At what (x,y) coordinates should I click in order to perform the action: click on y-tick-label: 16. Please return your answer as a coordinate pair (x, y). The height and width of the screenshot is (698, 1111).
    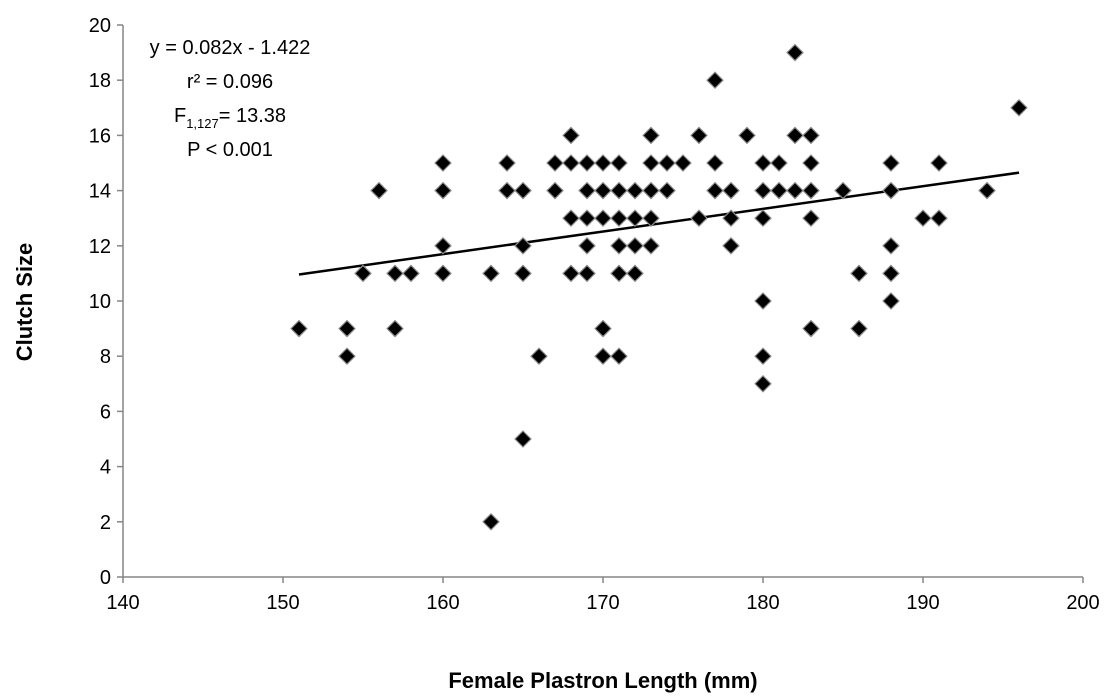
    Looking at the image, I should click on (100, 136).